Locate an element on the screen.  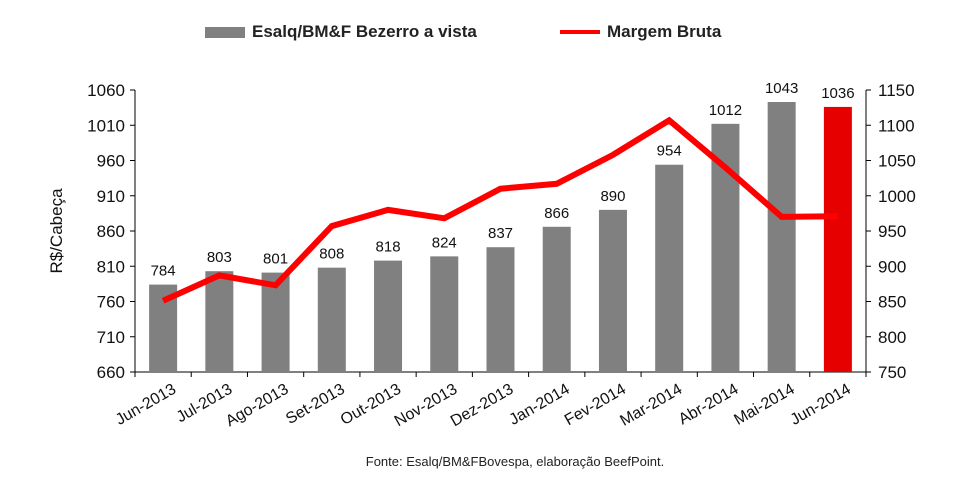
y-tick-left-label: 910 is located at coordinates (111, 196).